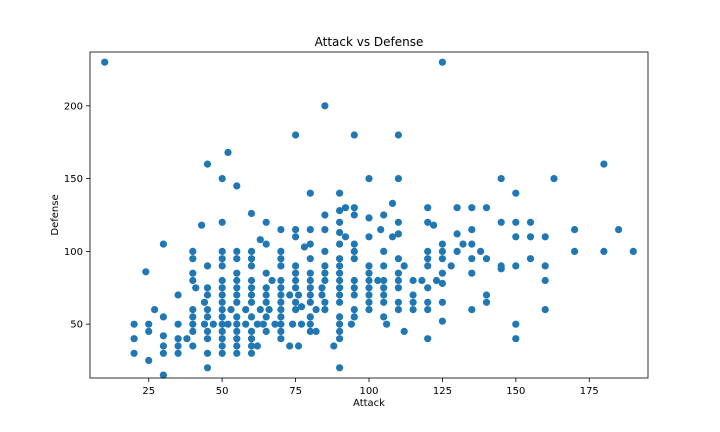  What do you see at coordinates (589, 391) in the screenshot?
I see `x-tick-label: 175` at bounding box center [589, 391].